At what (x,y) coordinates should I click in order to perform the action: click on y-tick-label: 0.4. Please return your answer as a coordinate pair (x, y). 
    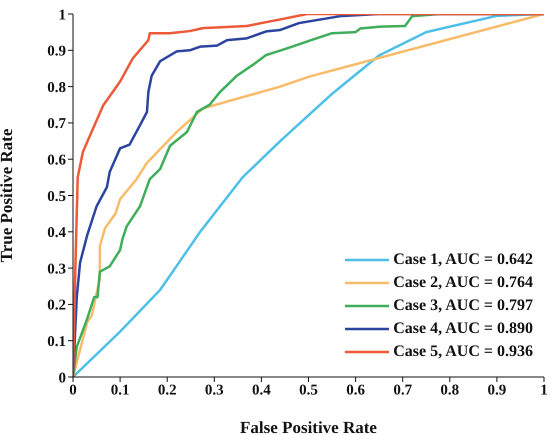
    Looking at the image, I should click on (56, 233).